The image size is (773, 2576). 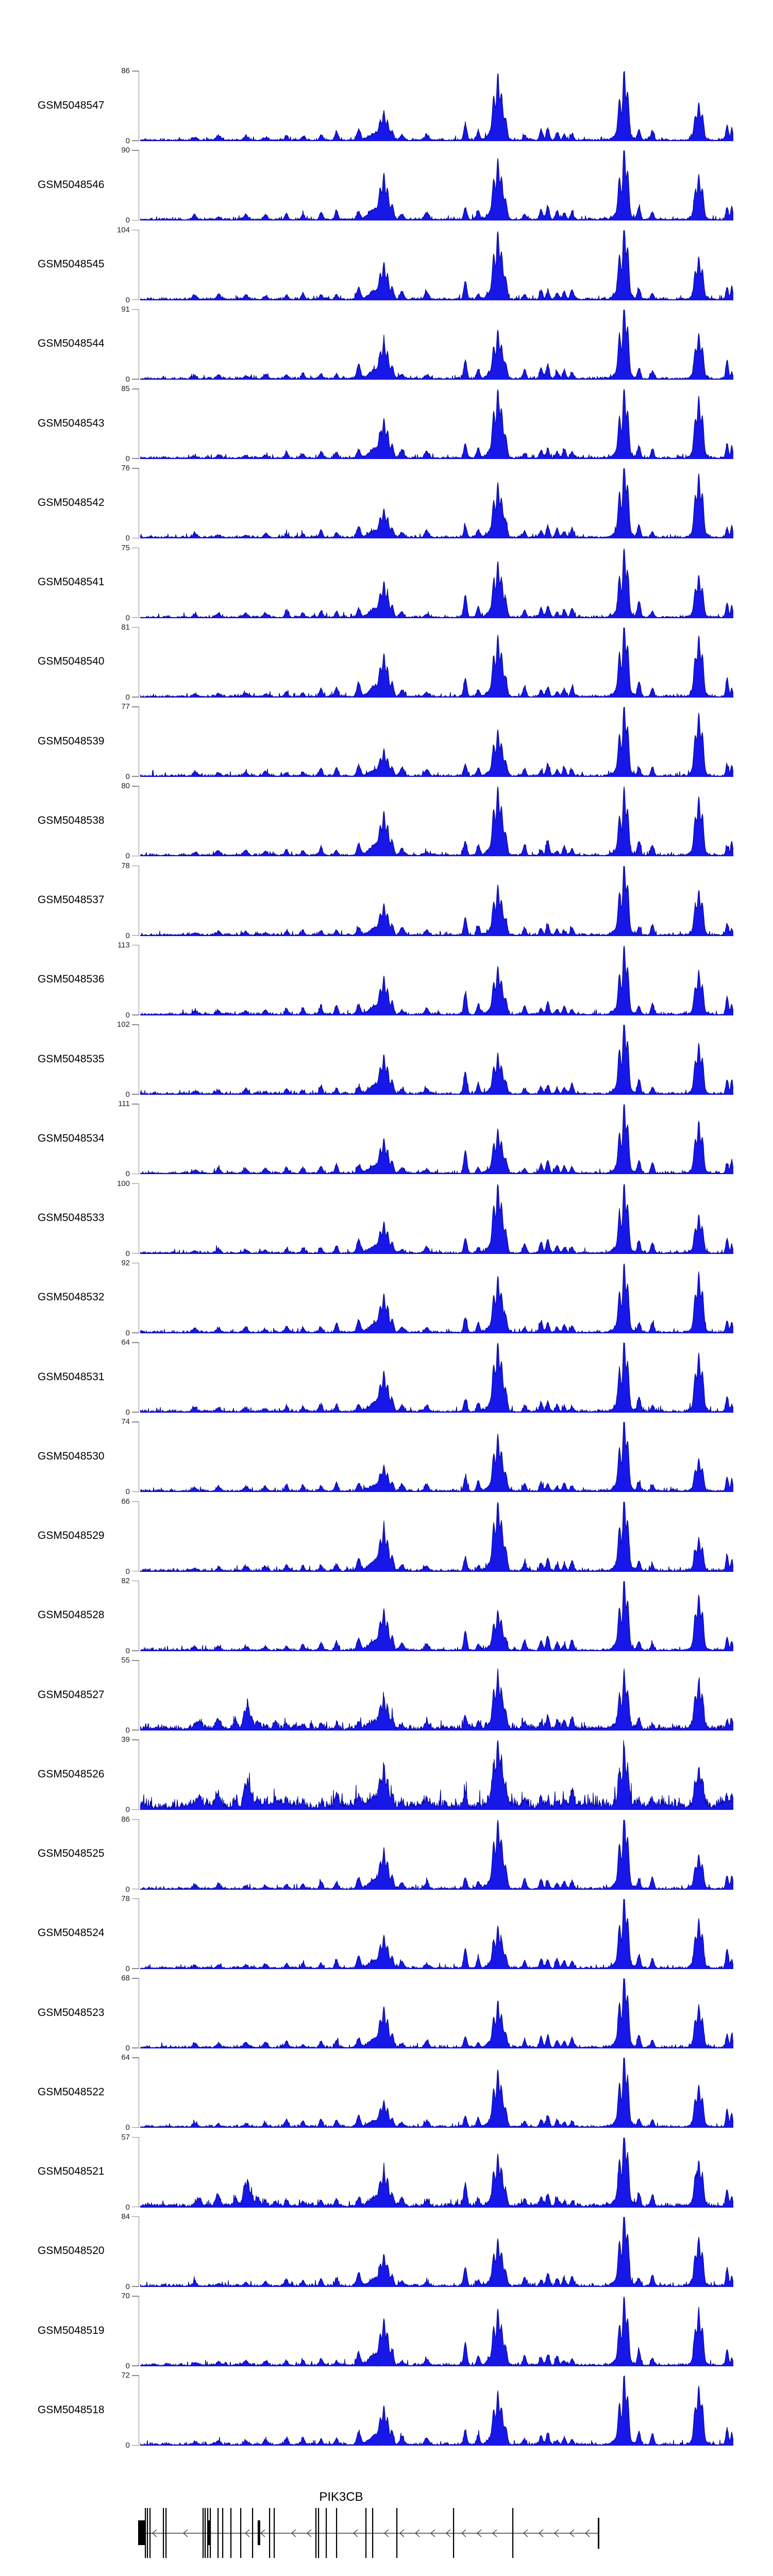 I want to click on track-ymax-label: 86, so click(x=125, y=1820).